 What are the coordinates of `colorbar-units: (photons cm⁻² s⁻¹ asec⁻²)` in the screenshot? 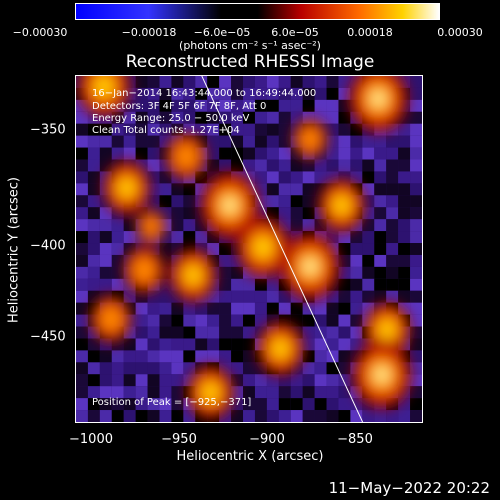 It's located at (250, 45).